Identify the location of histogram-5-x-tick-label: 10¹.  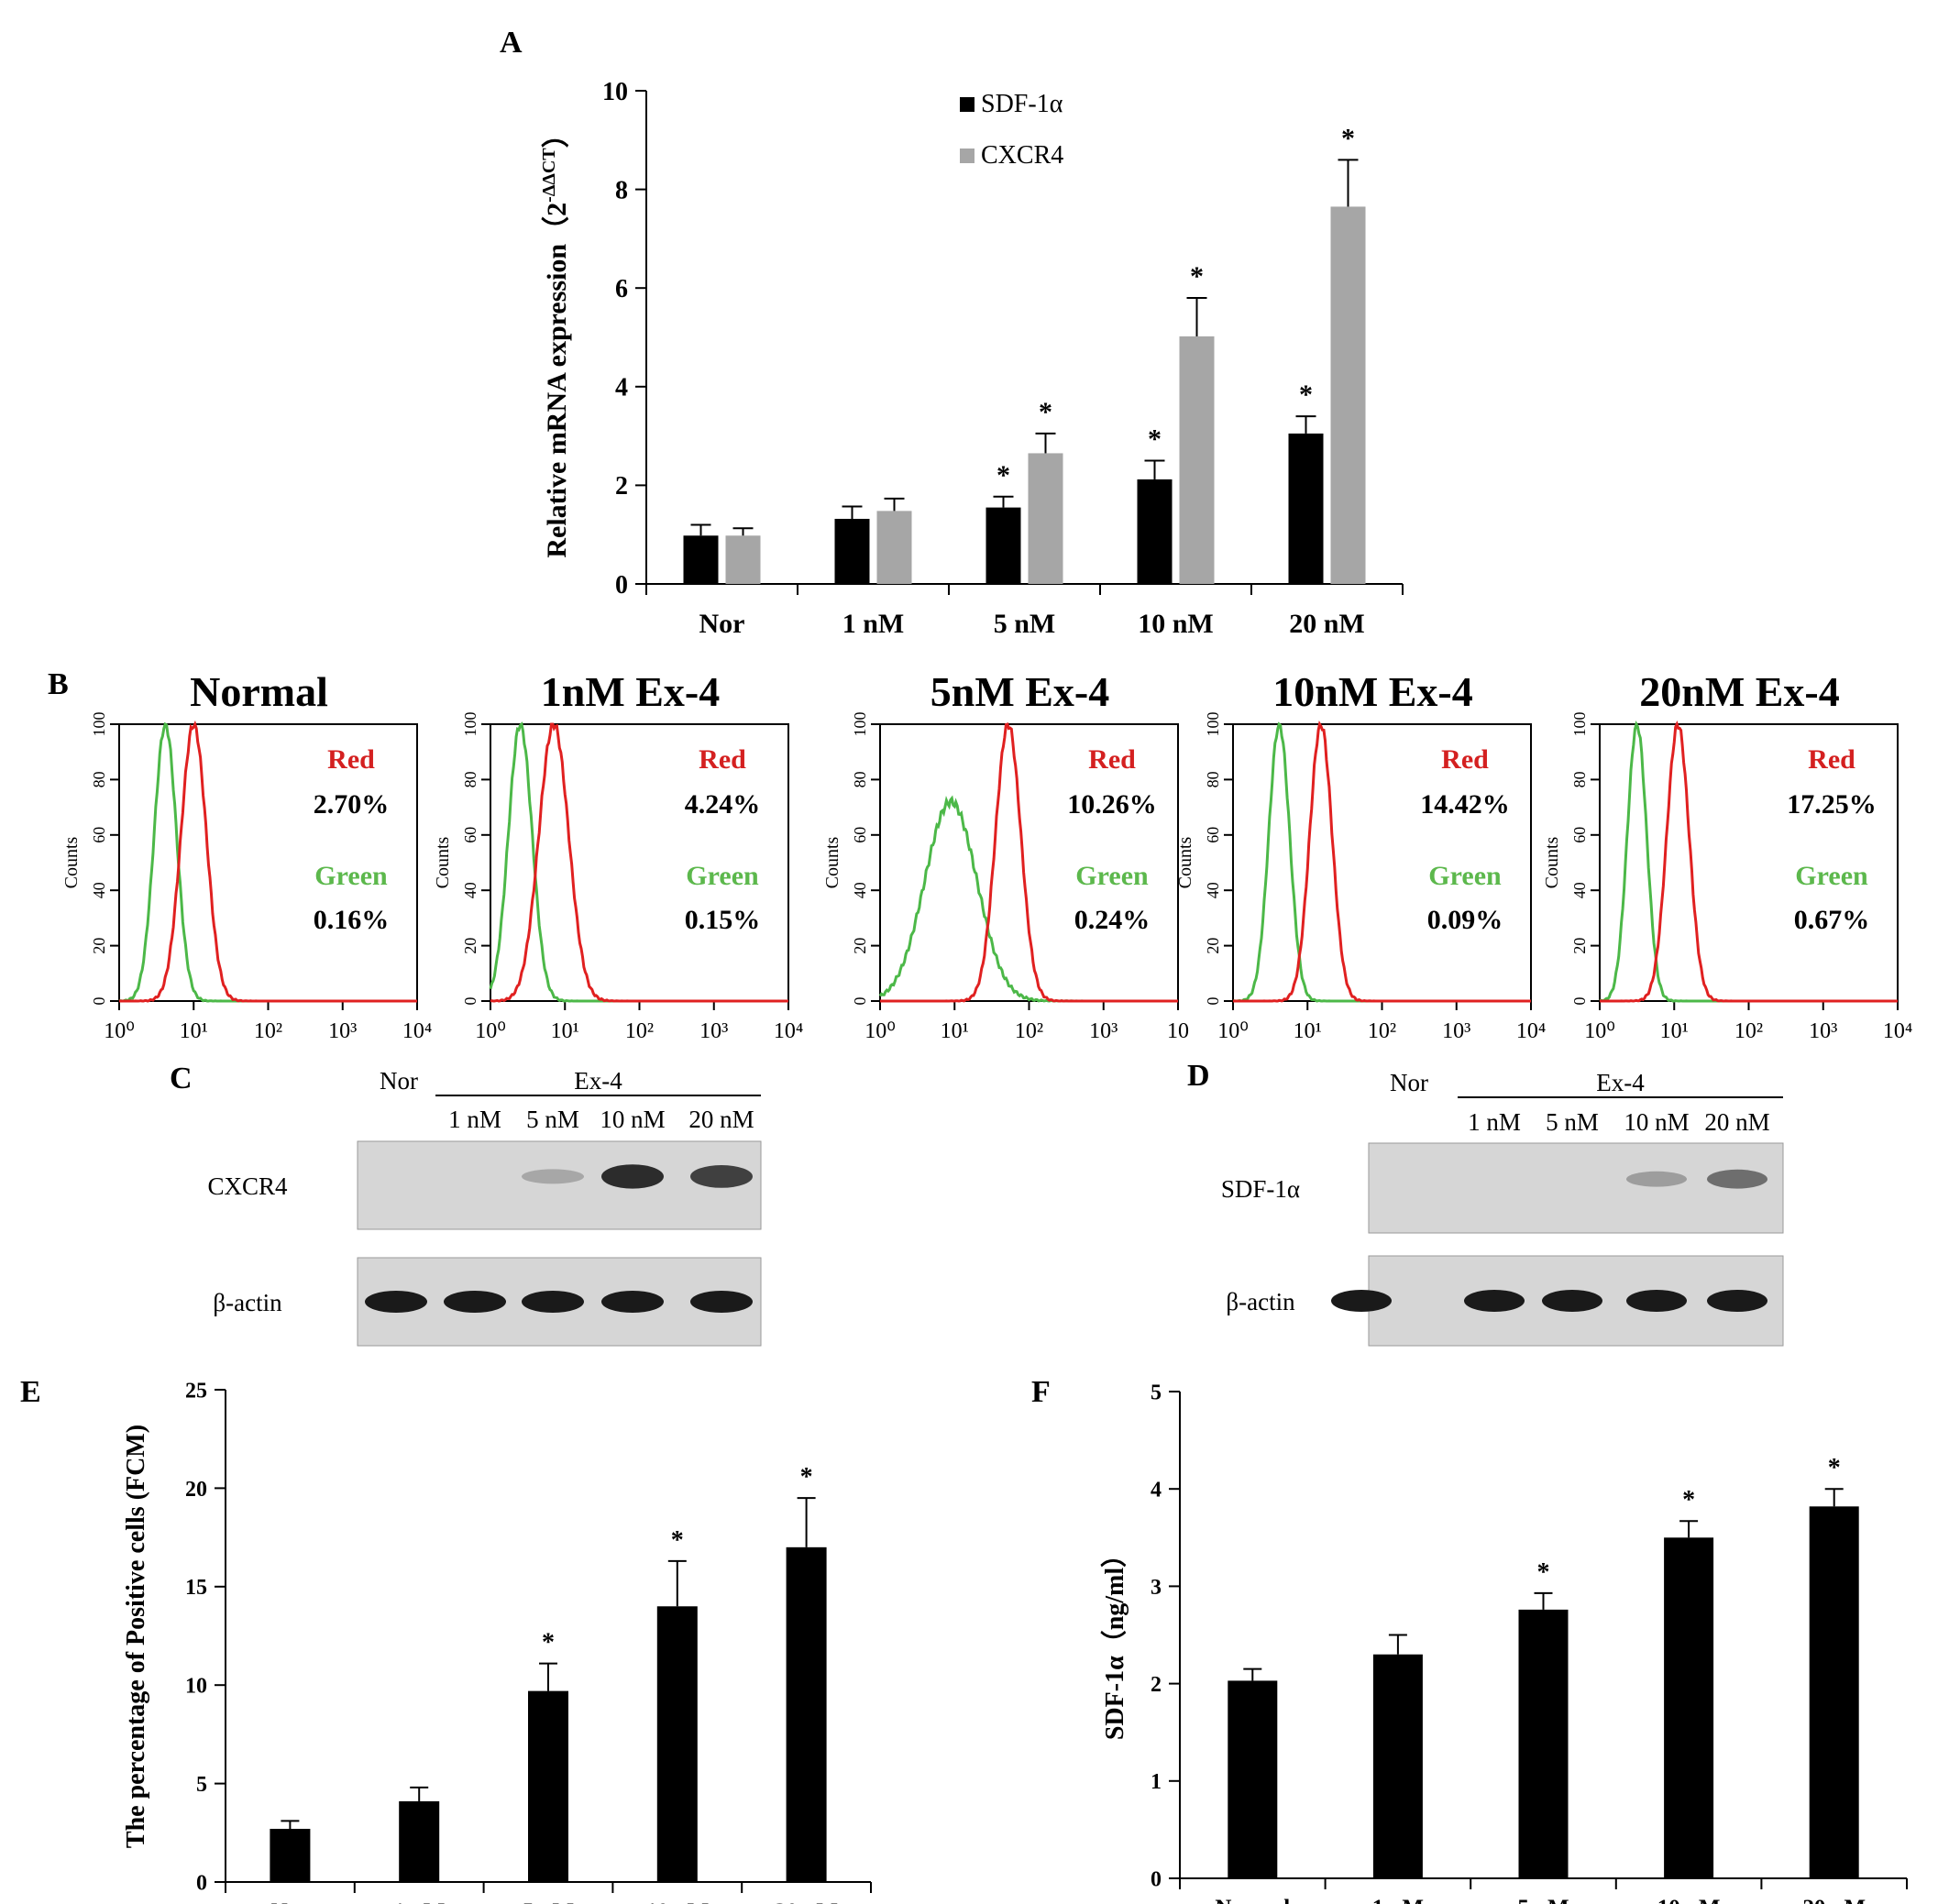
(1674, 1031).